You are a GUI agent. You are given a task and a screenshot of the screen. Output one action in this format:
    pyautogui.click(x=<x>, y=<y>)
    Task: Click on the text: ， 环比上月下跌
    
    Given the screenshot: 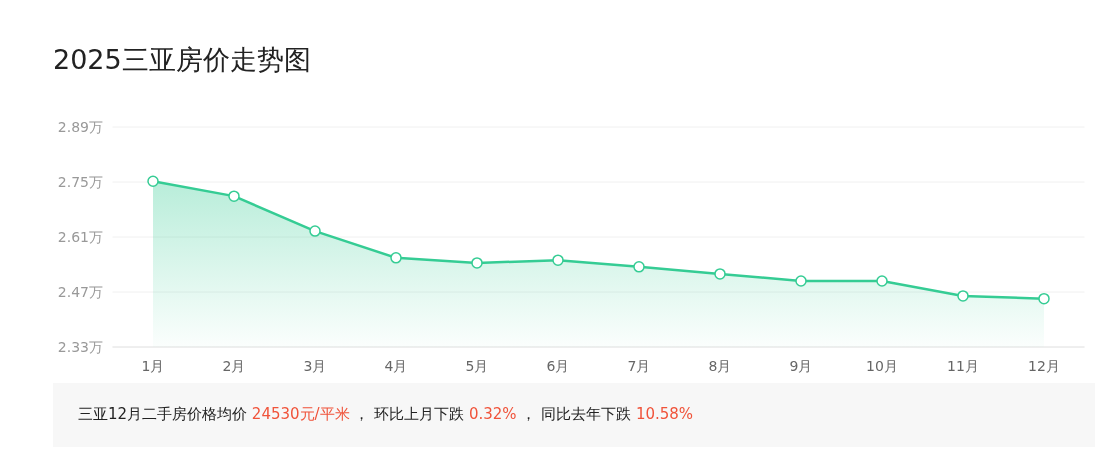 What is the action you would take?
    pyautogui.click(x=409, y=414)
    